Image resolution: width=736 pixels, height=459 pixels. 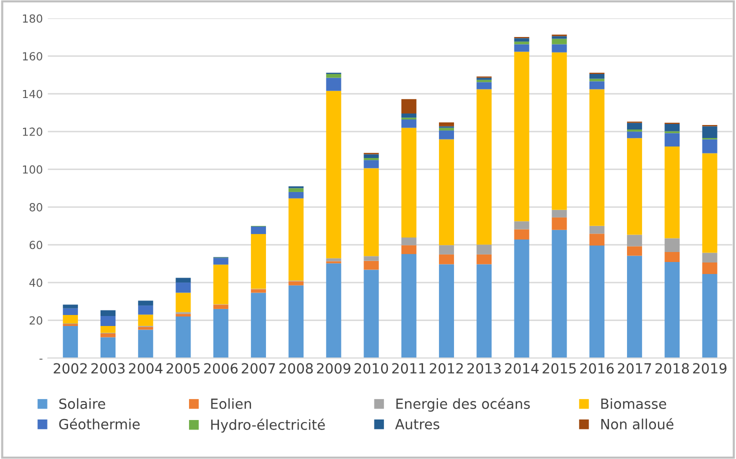 I want to click on x-tick-label: 2007, so click(x=258, y=368).